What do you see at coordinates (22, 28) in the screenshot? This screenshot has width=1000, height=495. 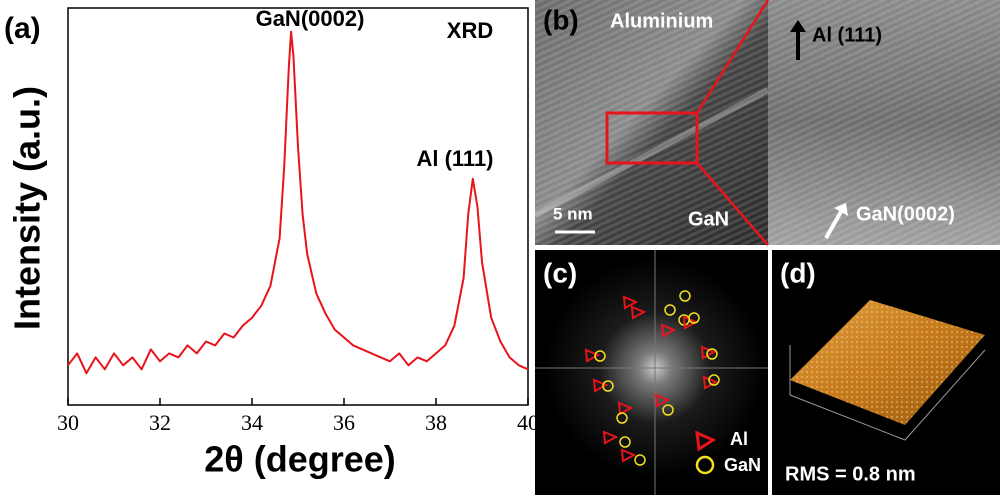 I see `panel-label: (a)` at bounding box center [22, 28].